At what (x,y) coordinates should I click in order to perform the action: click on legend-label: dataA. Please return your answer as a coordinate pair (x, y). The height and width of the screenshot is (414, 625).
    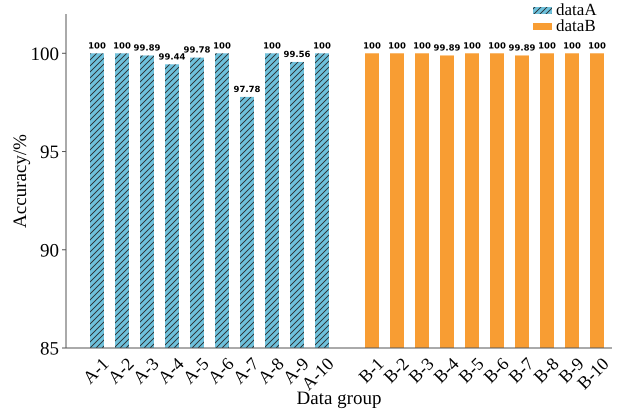
    Looking at the image, I should click on (577, 9).